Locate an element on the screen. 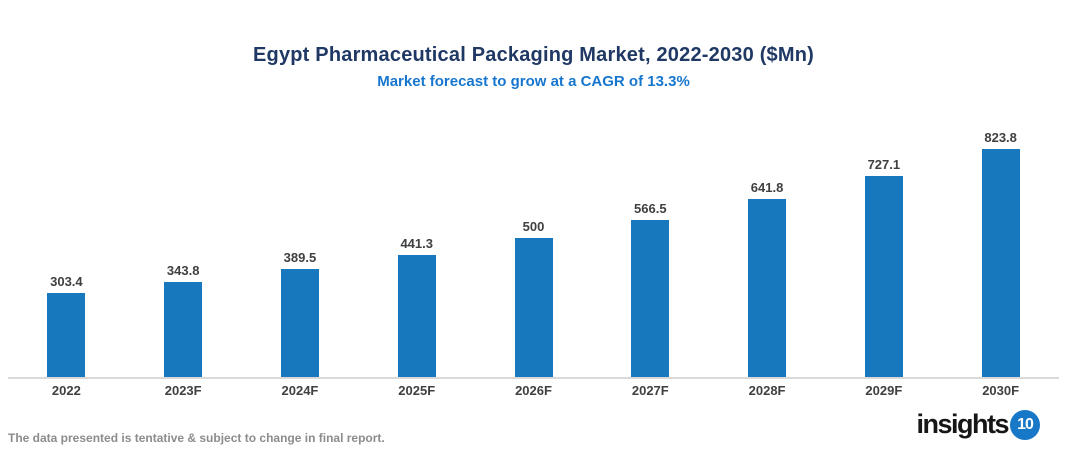 The image size is (1067, 454). x-axis-label: 2023F is located at coordinates (183, 390).